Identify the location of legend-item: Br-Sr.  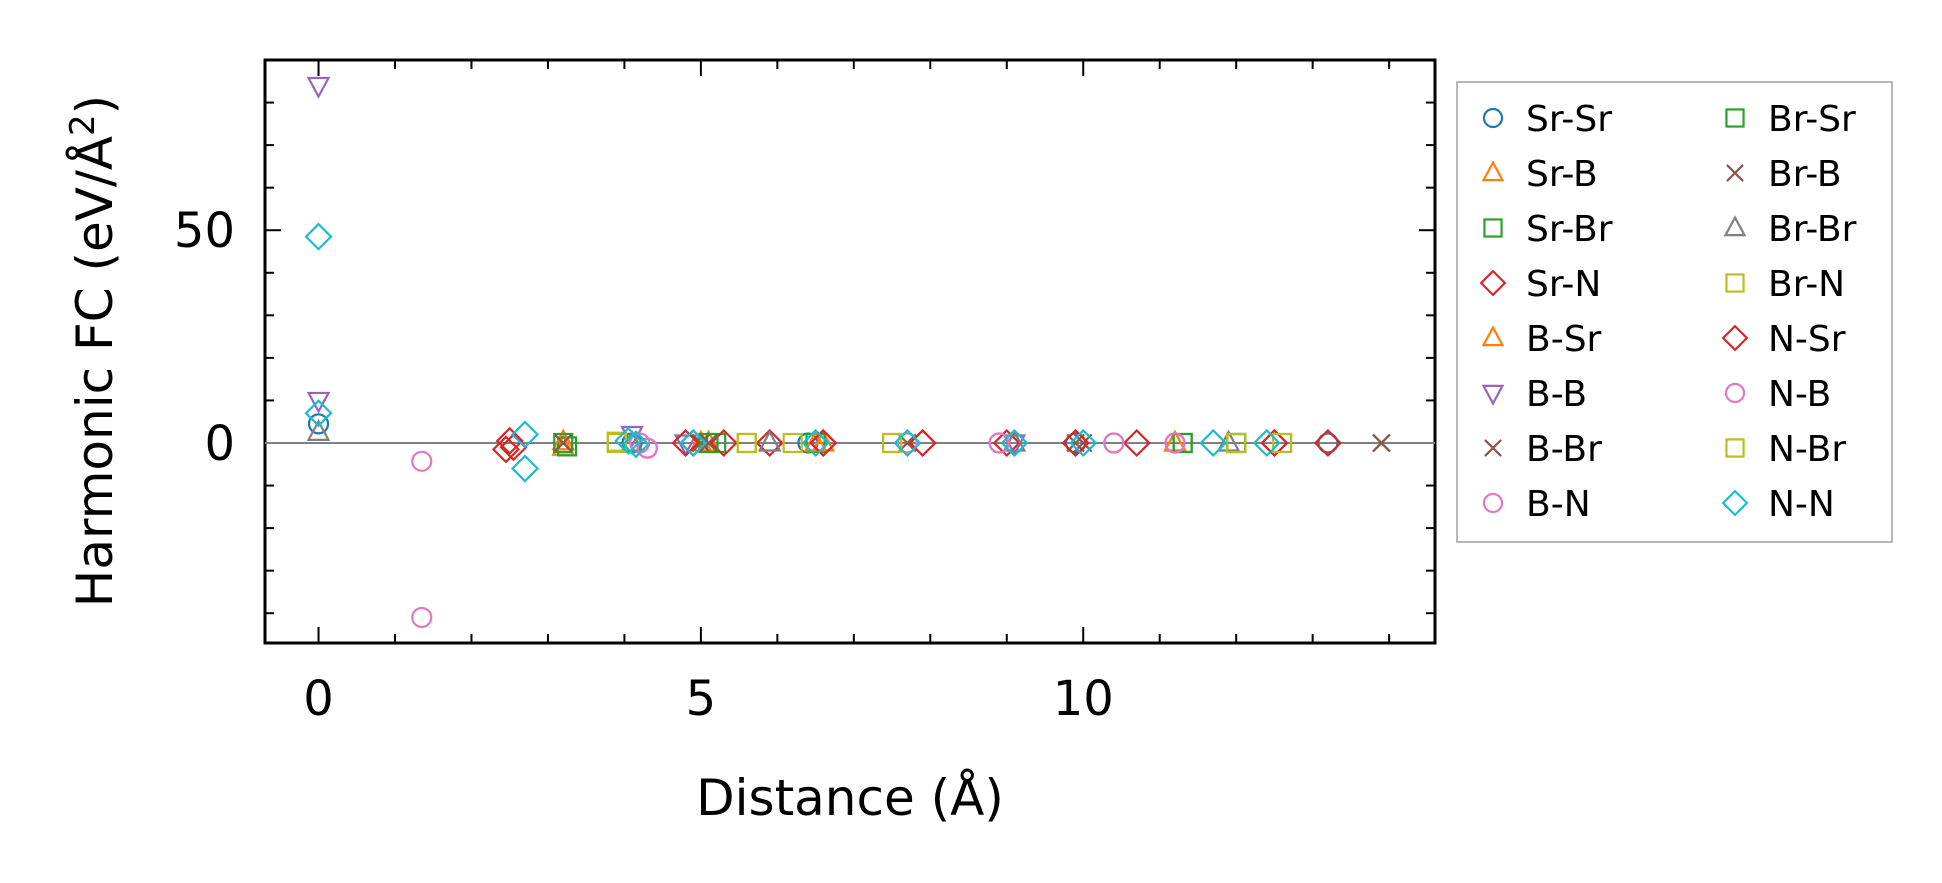
(1790, 119).